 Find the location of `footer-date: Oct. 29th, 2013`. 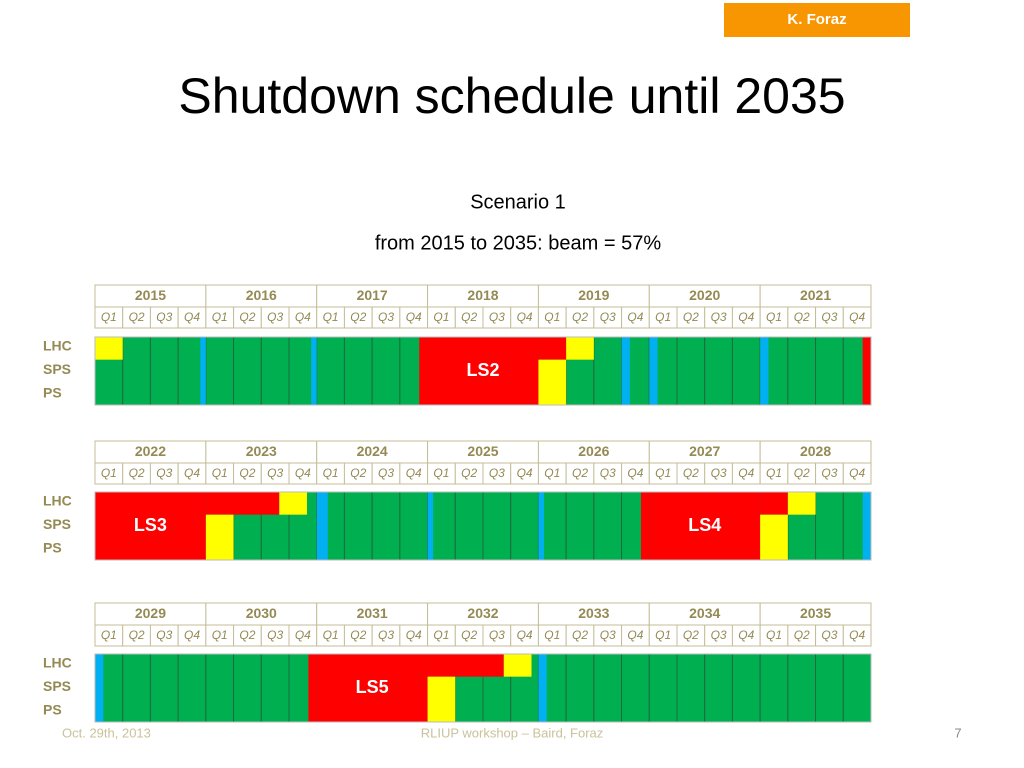

footer-date: Oct. 29th, 2013 is located at coordinates (106, 732).